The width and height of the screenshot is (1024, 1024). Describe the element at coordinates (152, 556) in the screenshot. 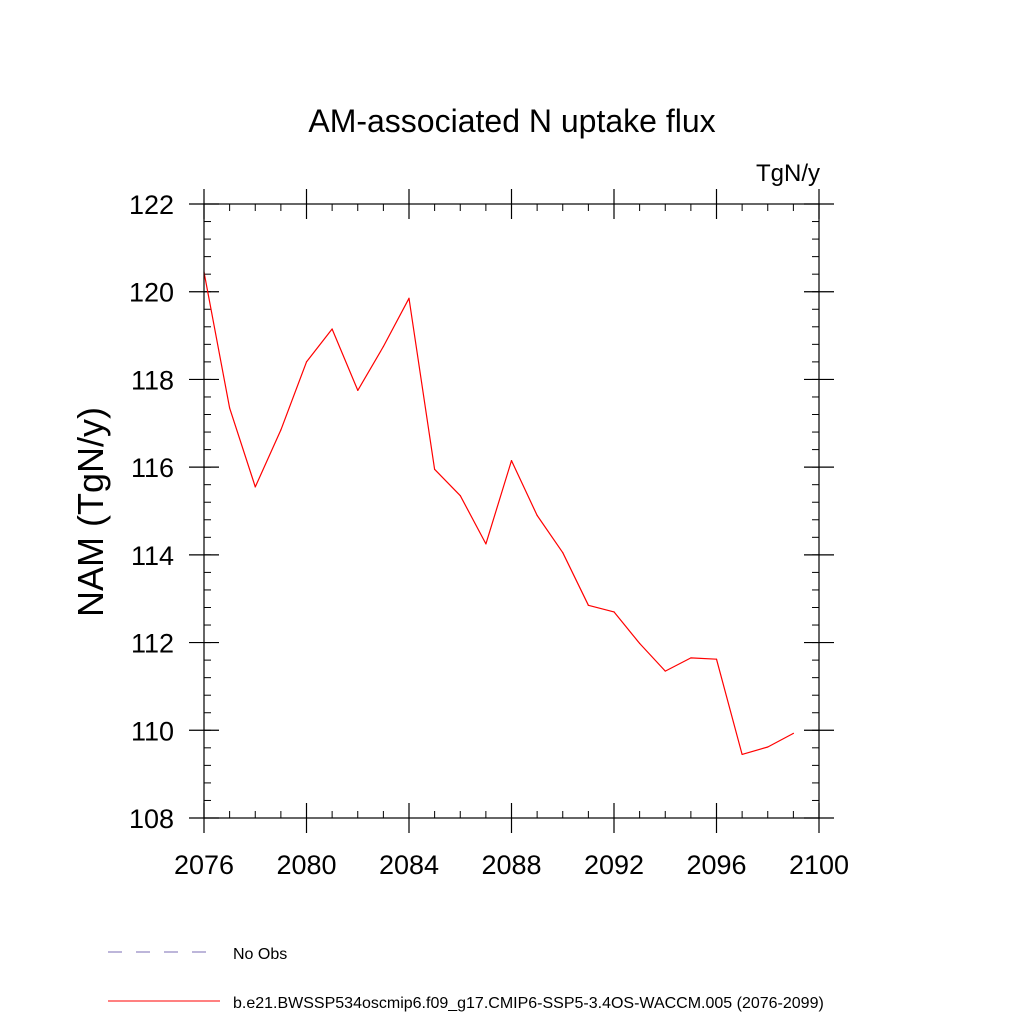

I see `y-tick-label: 114` at that location.